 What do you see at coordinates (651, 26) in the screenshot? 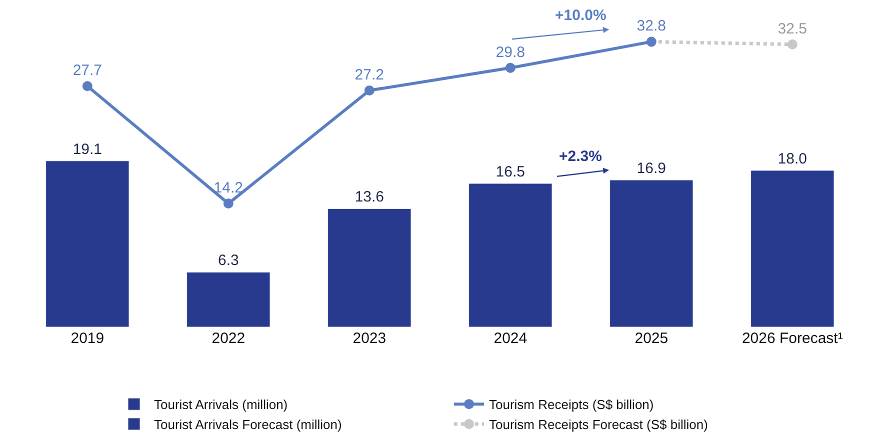
I see `data-label: 32.8` at bounding box center [651, 26].